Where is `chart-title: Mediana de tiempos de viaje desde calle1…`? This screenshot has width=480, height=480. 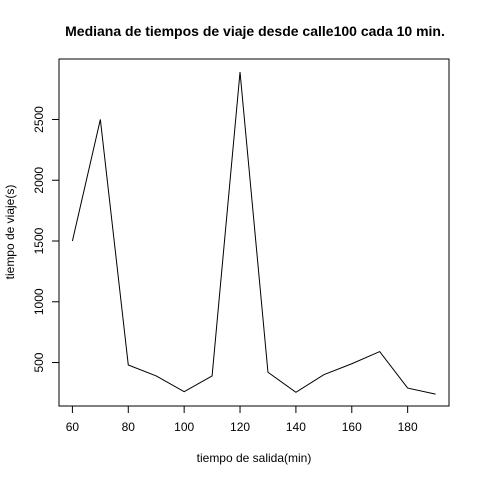 chart-title: Mediana de tiempos de viaje desde calle1… is located at coordinates (255, 31).